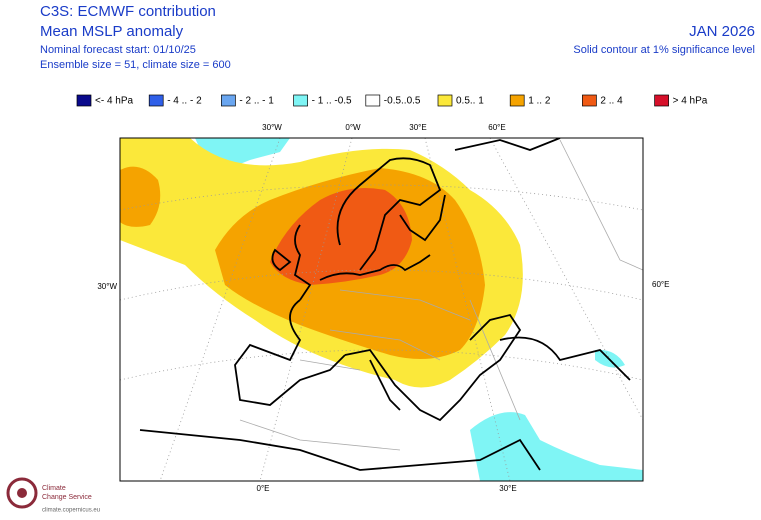 The height and width of the screenshot is (520, 761). I want to click on logo-icon, so click(22, 493).